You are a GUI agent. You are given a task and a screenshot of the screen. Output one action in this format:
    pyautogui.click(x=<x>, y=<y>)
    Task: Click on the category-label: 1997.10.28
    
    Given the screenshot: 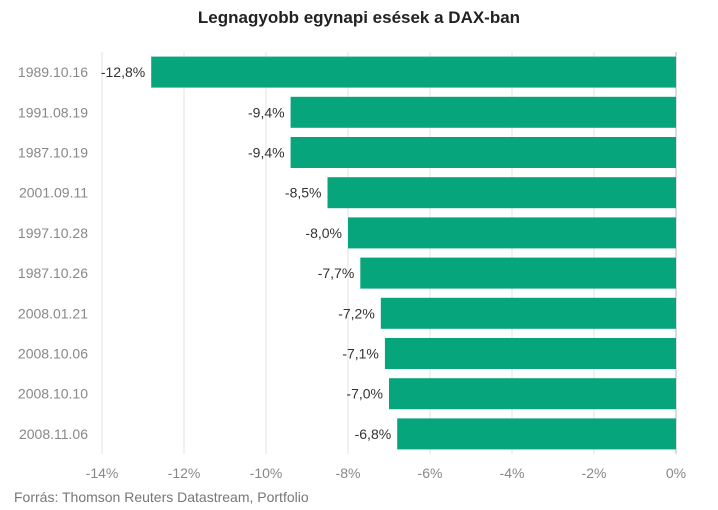 What is the action you would take?
    pyautogui.click(x=53, y=233)
    